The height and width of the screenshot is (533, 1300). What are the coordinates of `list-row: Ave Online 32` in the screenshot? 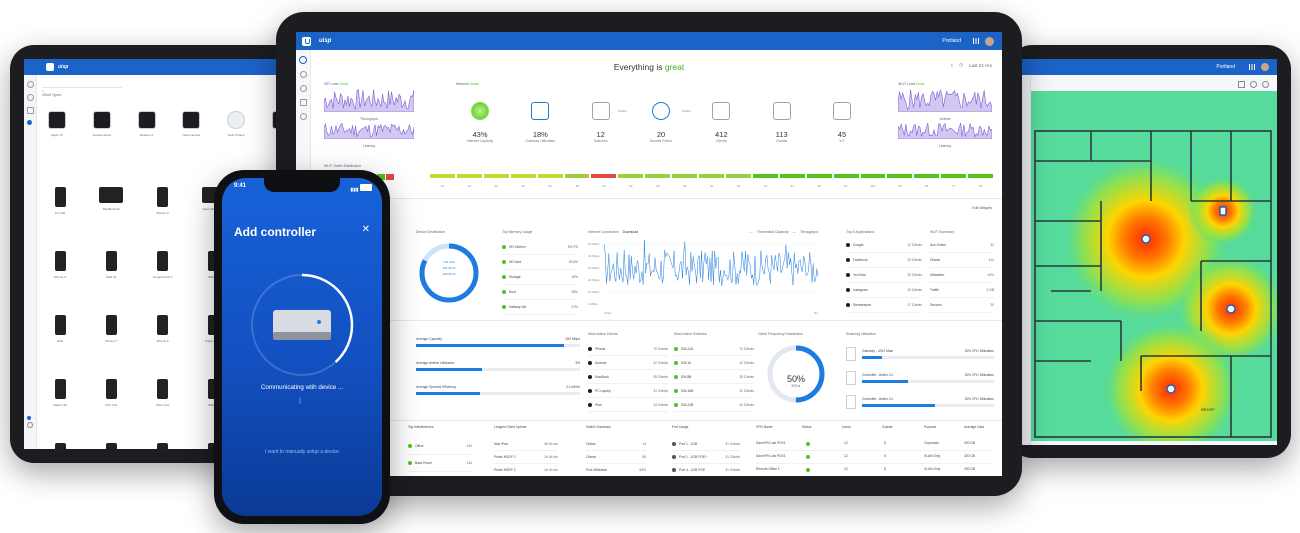 It's located at (962, 245).